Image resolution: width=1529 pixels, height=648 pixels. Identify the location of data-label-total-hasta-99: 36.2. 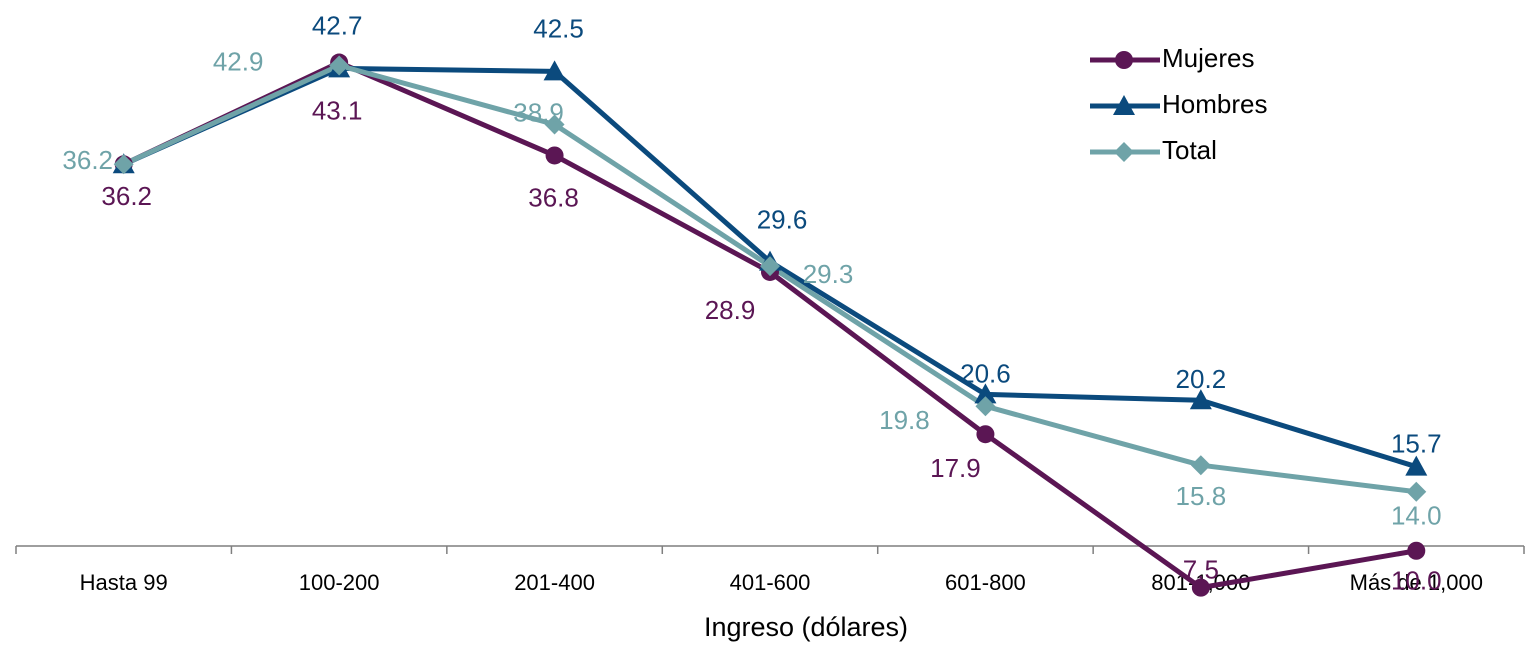
(87, 160).